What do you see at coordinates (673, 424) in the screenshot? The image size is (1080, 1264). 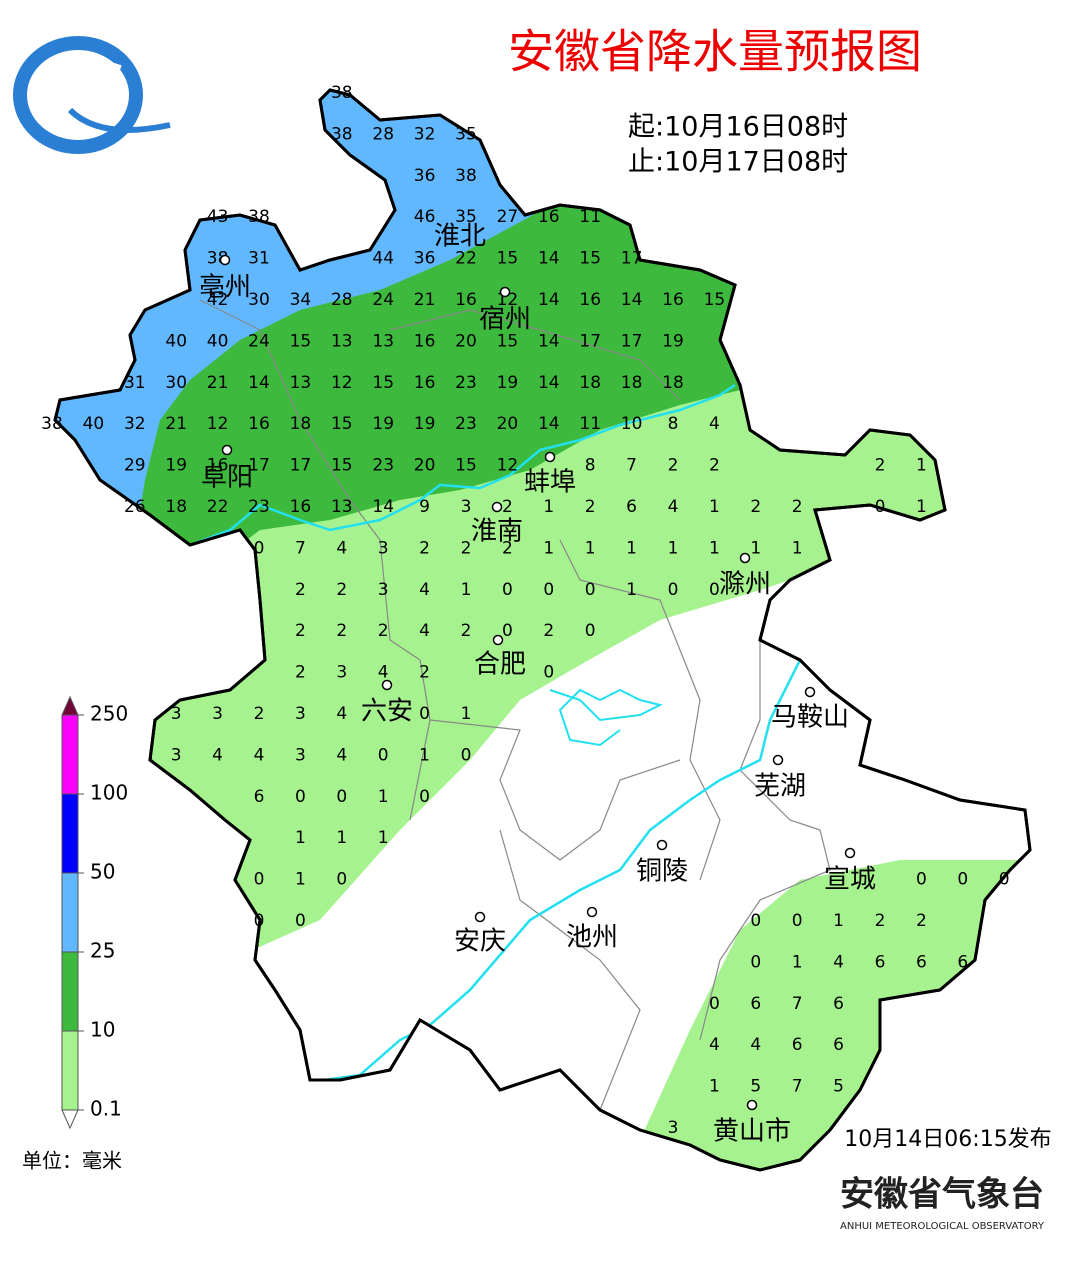 I see `station-value: 8` at bounding box center [673, 424].